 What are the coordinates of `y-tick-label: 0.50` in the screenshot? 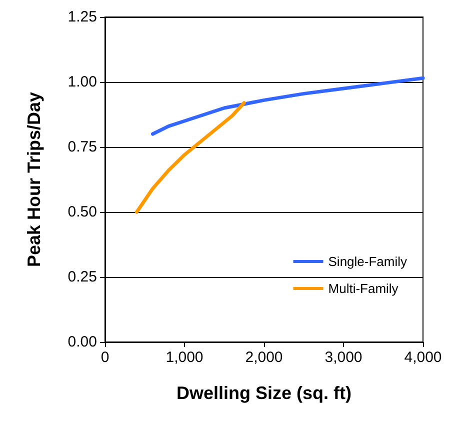 It's located at (82, 212).